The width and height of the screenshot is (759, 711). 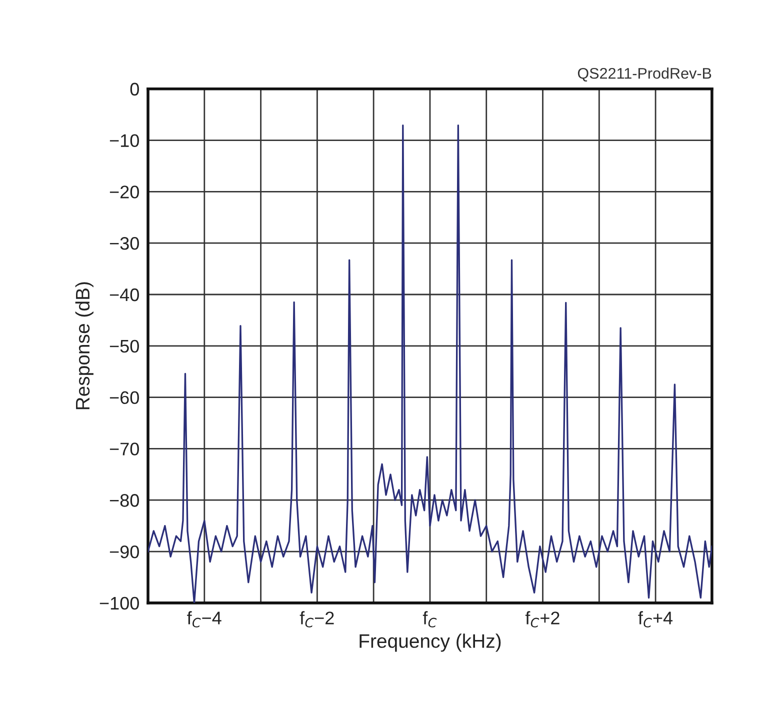 What do you see at coordinates (124, 449) in the screenshot?
I see `y-tick-label: −70` at bounding box center [124, 449].